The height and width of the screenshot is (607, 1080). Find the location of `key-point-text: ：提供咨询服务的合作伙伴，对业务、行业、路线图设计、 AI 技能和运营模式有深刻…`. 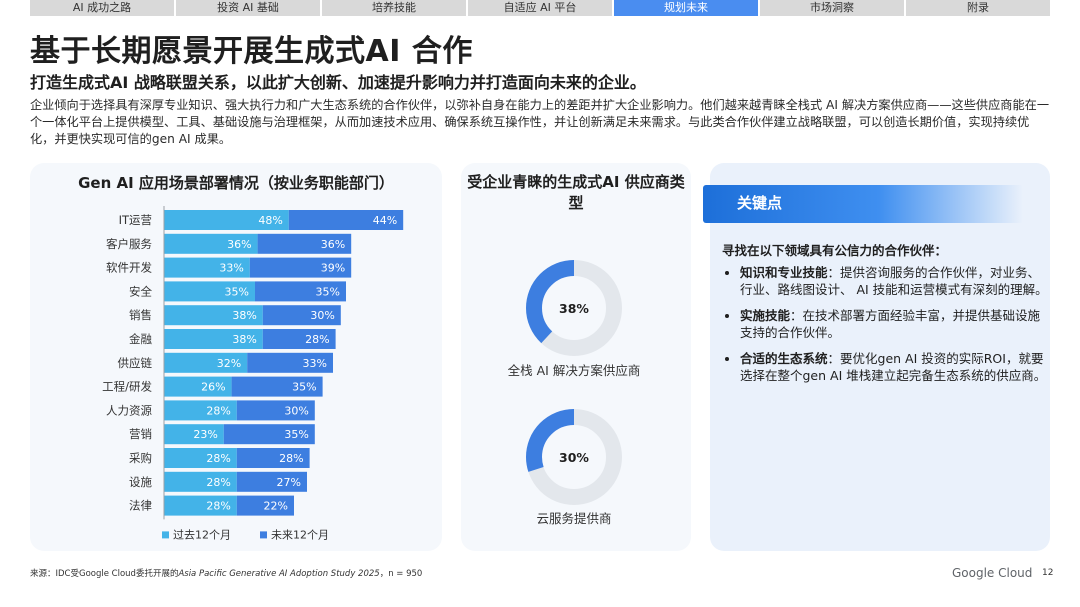

key-point-text: ：提供咨询服务的合作伙伴，对业务、行业、路线图设计、 AI 技能和运营模式有深刻… is located at coordinates (894, 281).